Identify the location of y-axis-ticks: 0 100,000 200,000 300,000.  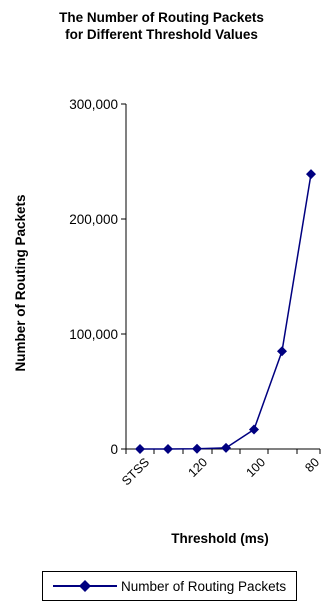
(97, 277).